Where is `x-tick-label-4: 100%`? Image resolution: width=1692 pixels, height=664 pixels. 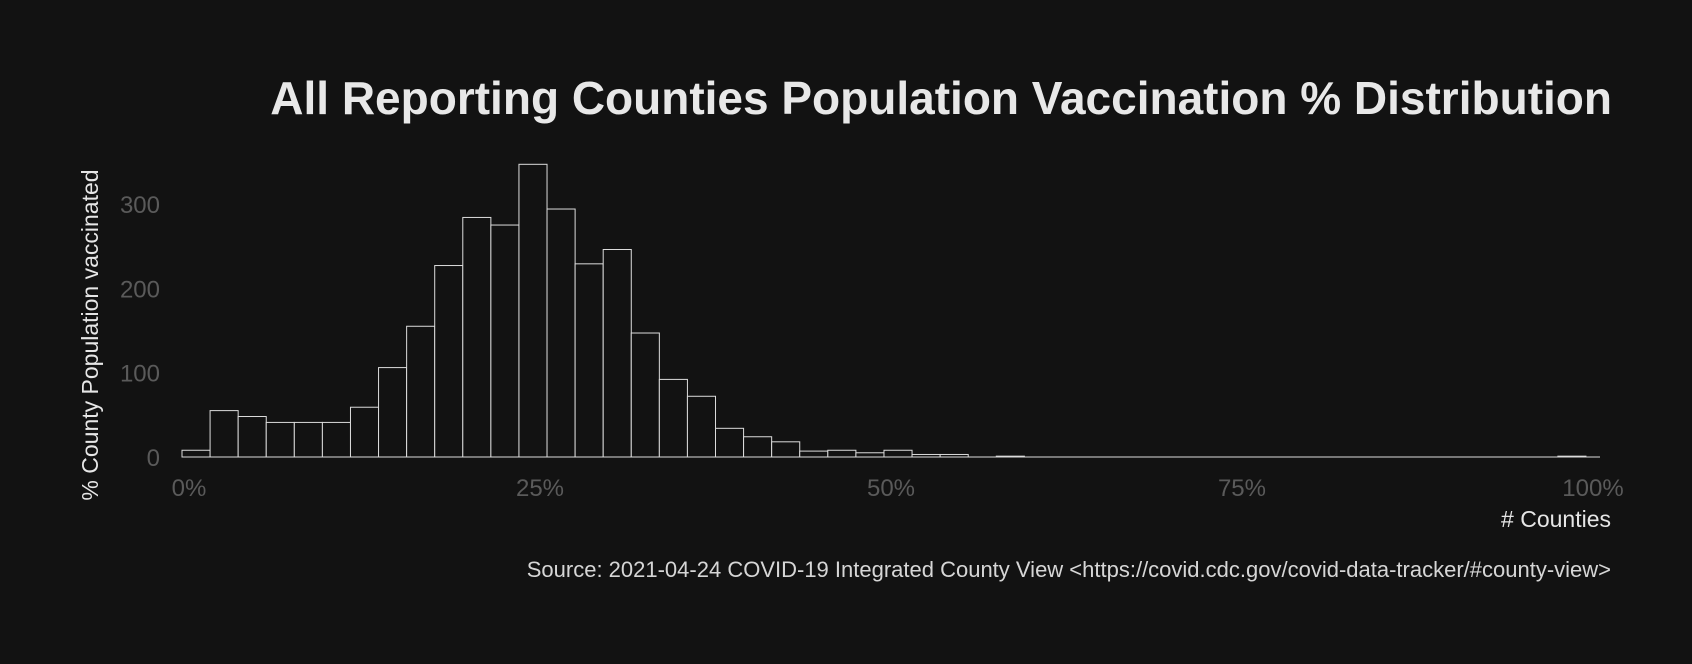 x-tick-label-4: 100% is located at coordinates (1592, 488).